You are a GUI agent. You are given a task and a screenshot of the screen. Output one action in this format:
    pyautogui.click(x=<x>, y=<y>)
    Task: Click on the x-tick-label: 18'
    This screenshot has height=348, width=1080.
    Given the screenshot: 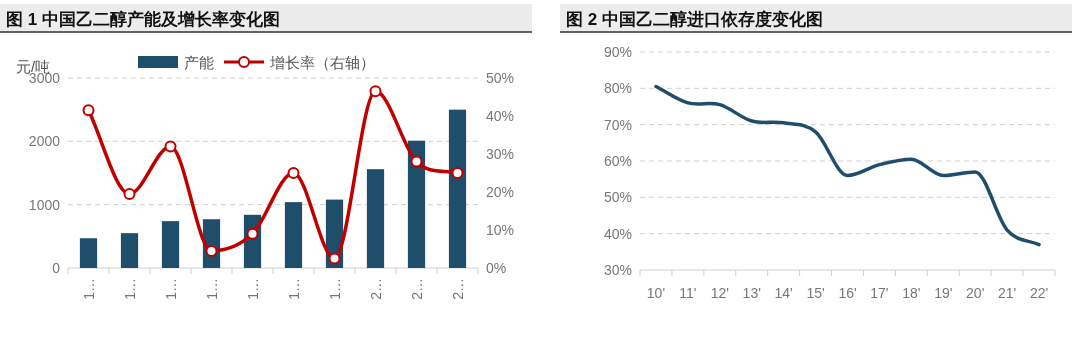 What is the action you would take?
    pyautogui.click(x=911, y=293)
    